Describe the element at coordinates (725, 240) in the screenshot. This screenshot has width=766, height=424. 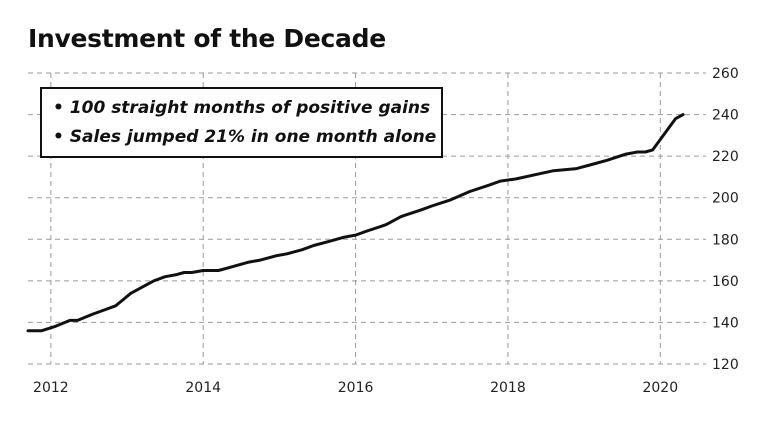
I see `y-tick-label: 180` at that location.